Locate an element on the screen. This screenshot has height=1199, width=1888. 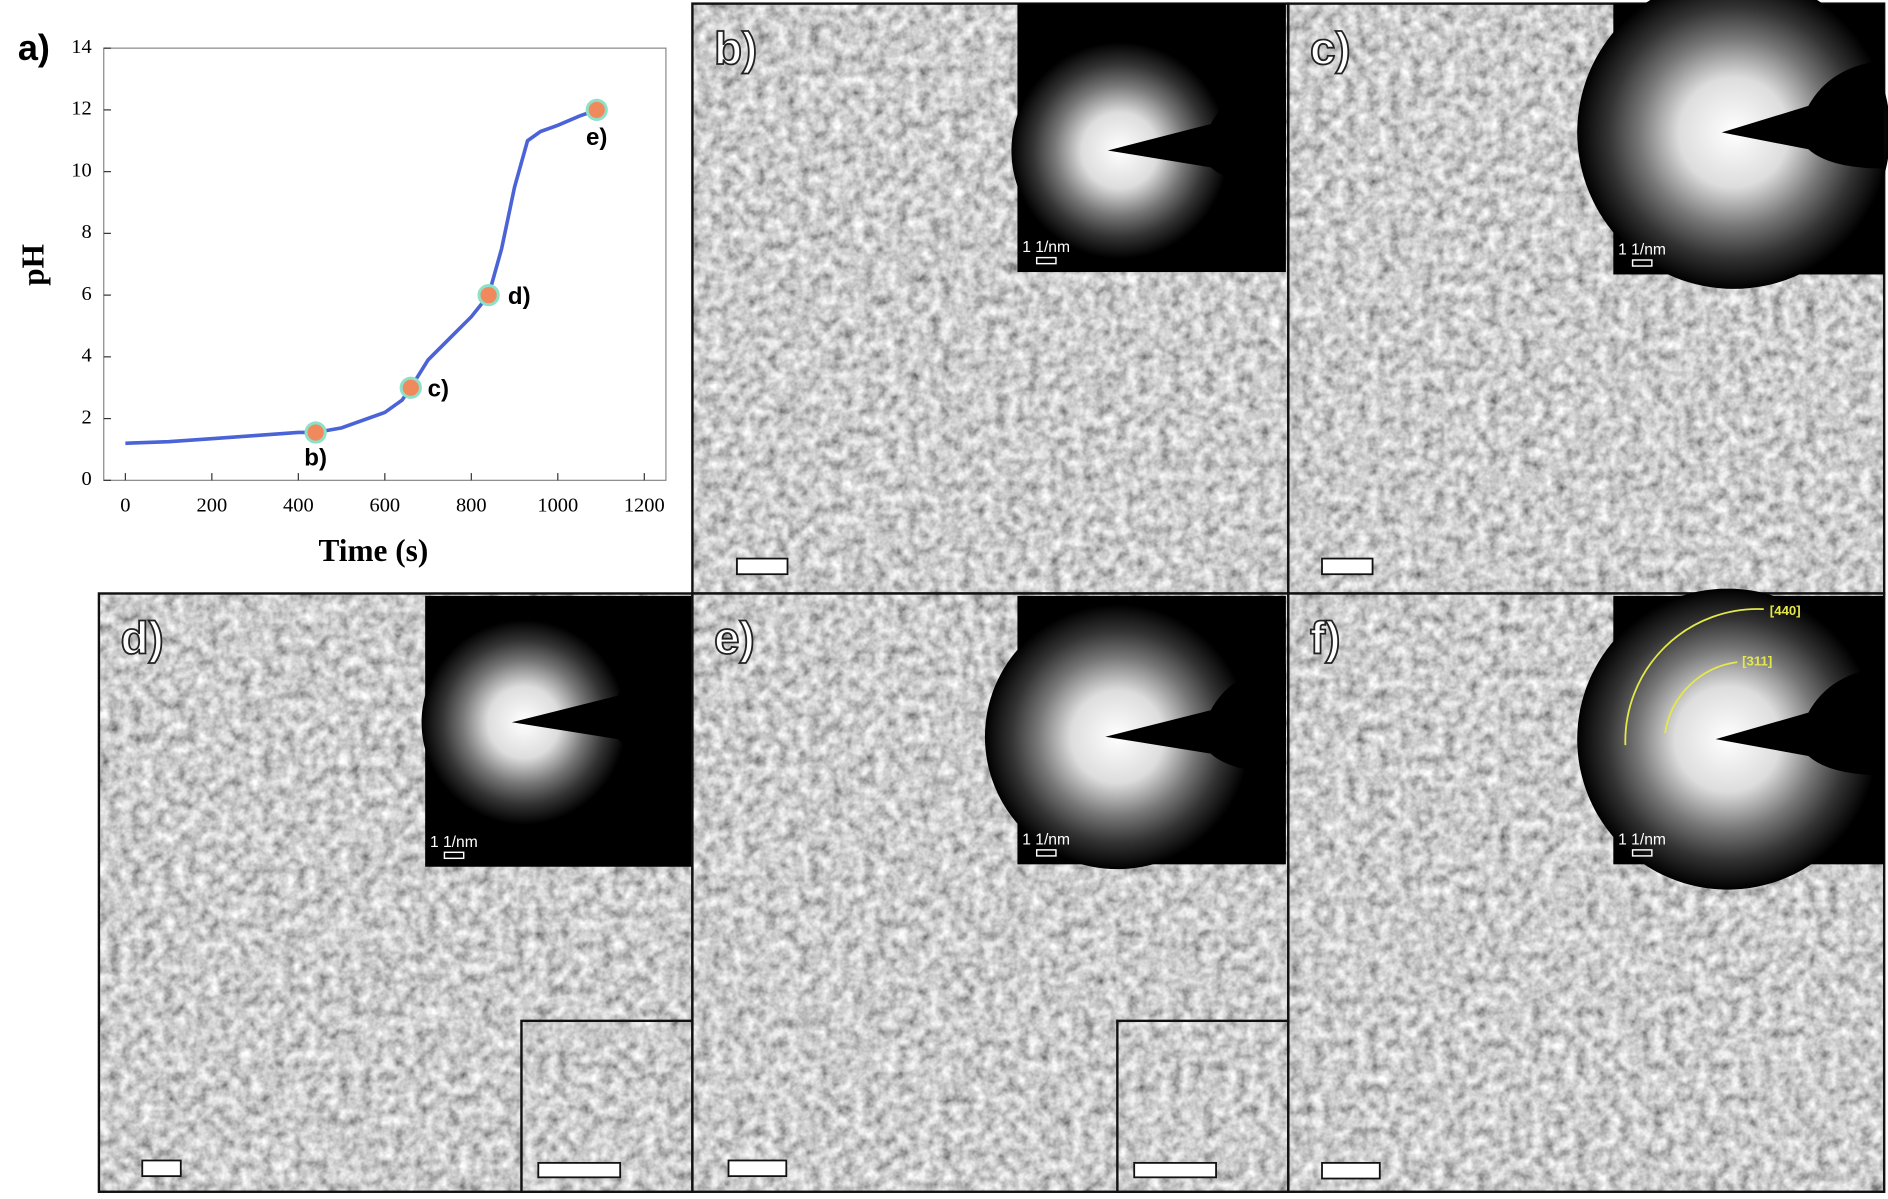
ph-line is located at coordinates (361, 277).